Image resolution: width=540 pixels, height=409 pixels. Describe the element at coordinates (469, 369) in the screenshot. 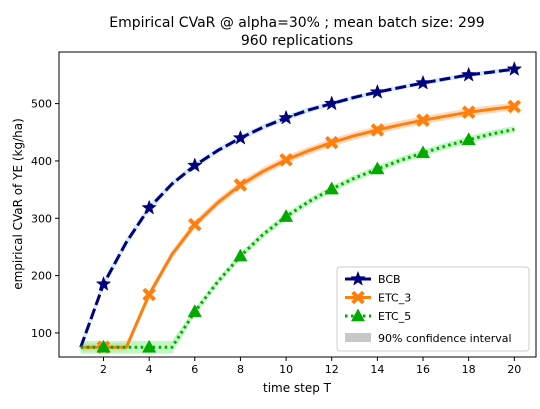

I see `x-tick-label: 18` at that location.